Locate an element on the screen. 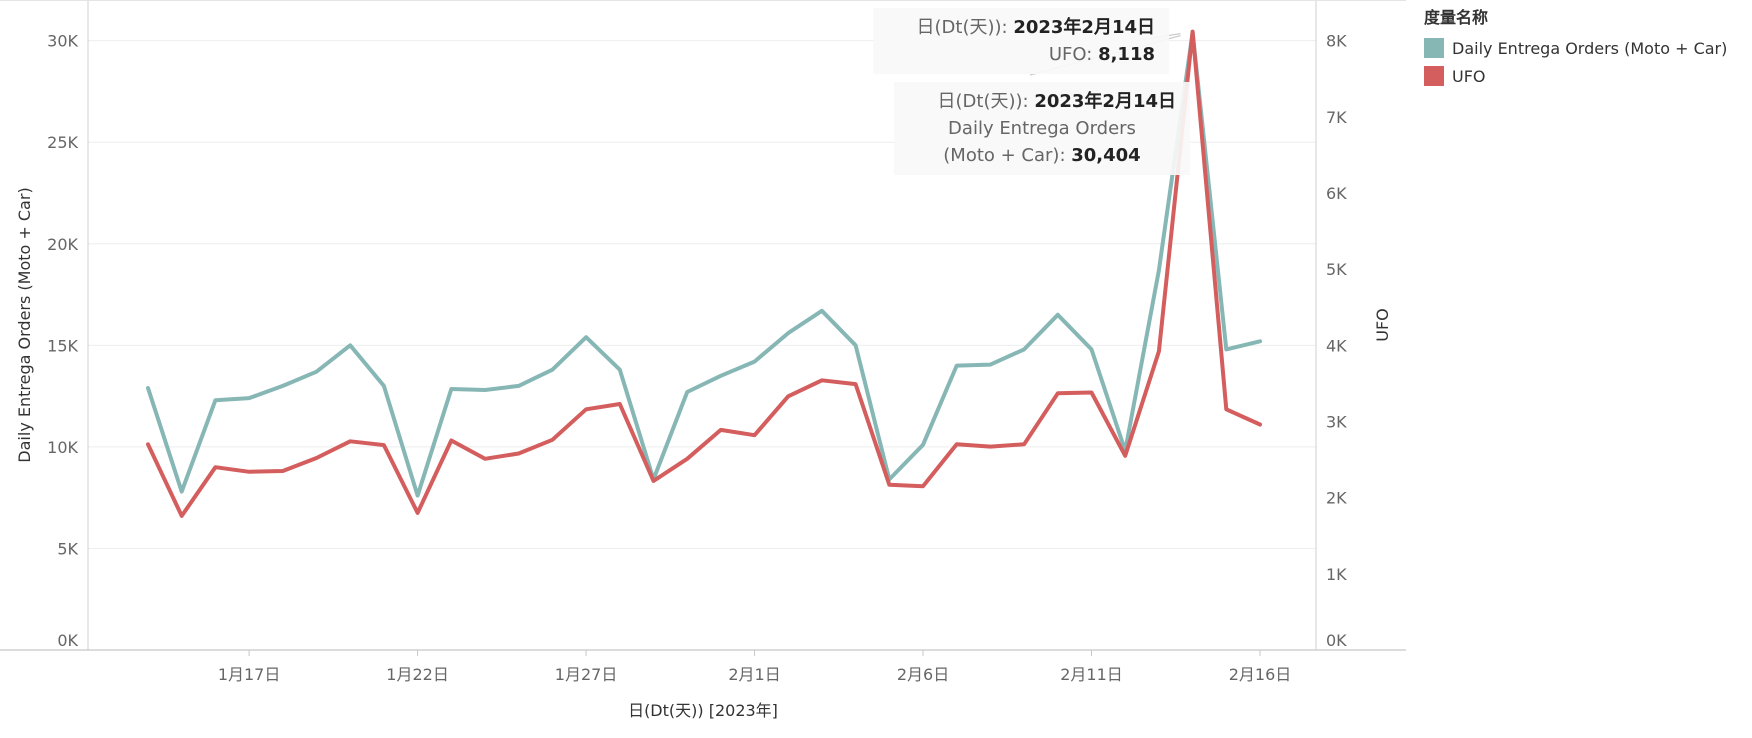  x-tick-label: 2月11日 is located at coordinates (1091, 674).